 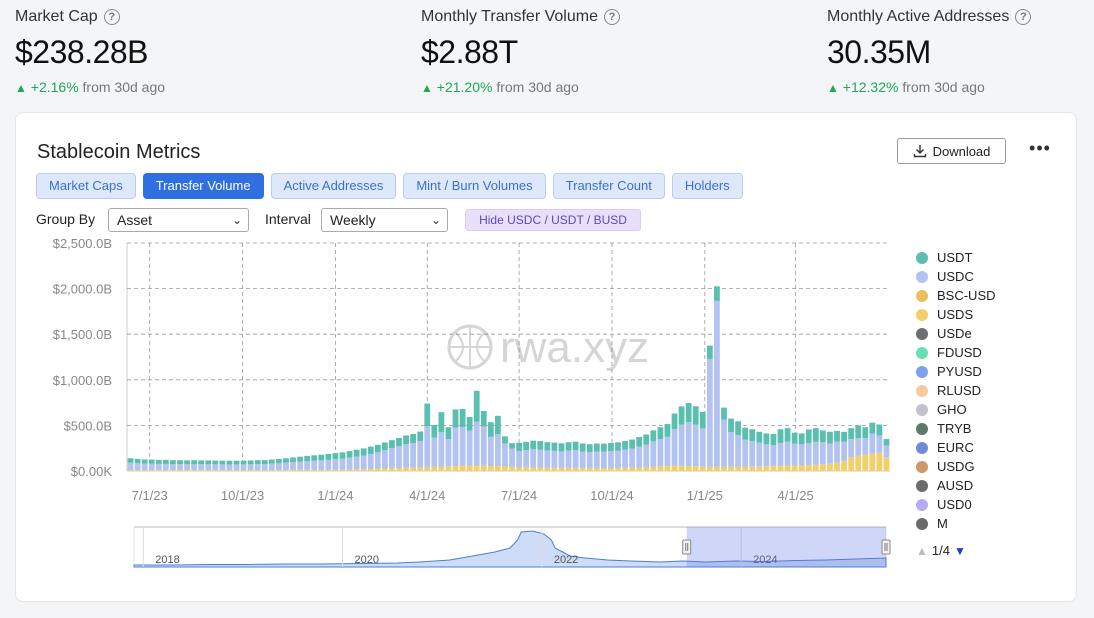 I want to click on tab-holders: Holders, so click(x=707, y=186).